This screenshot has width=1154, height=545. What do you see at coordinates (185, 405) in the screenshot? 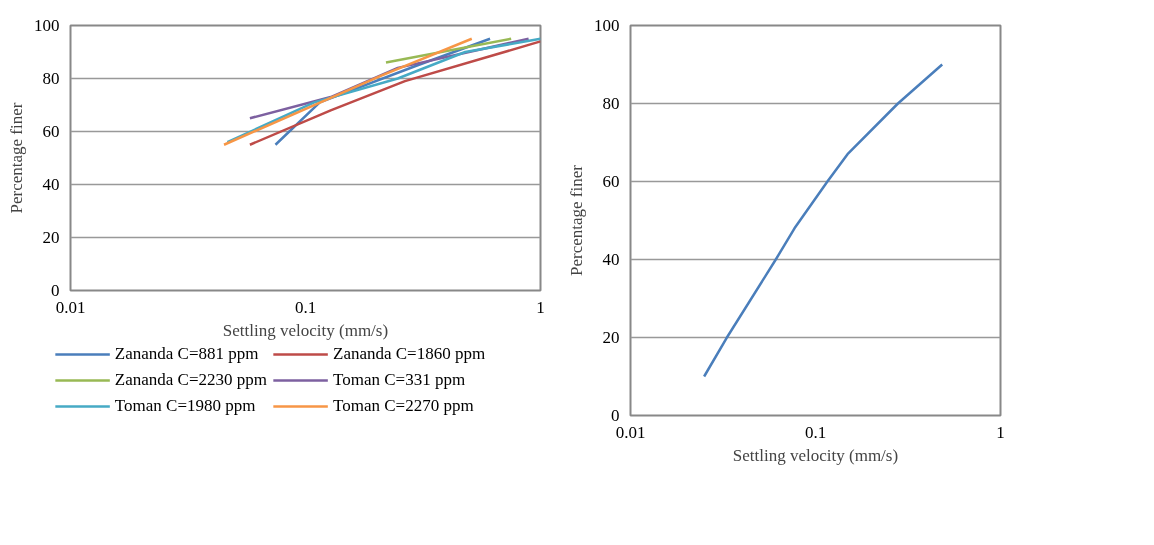
I see `legend-label: Toman C=1980 ppm` at bounding box center [185, 405].